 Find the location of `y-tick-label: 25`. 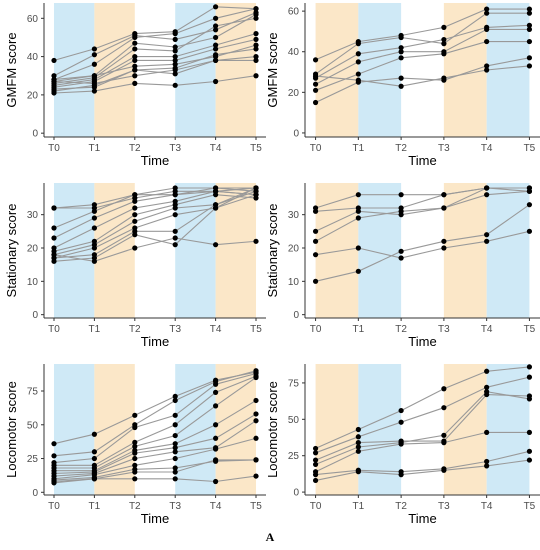

y-tick-label: 25 is located at coordinates (33, 459).